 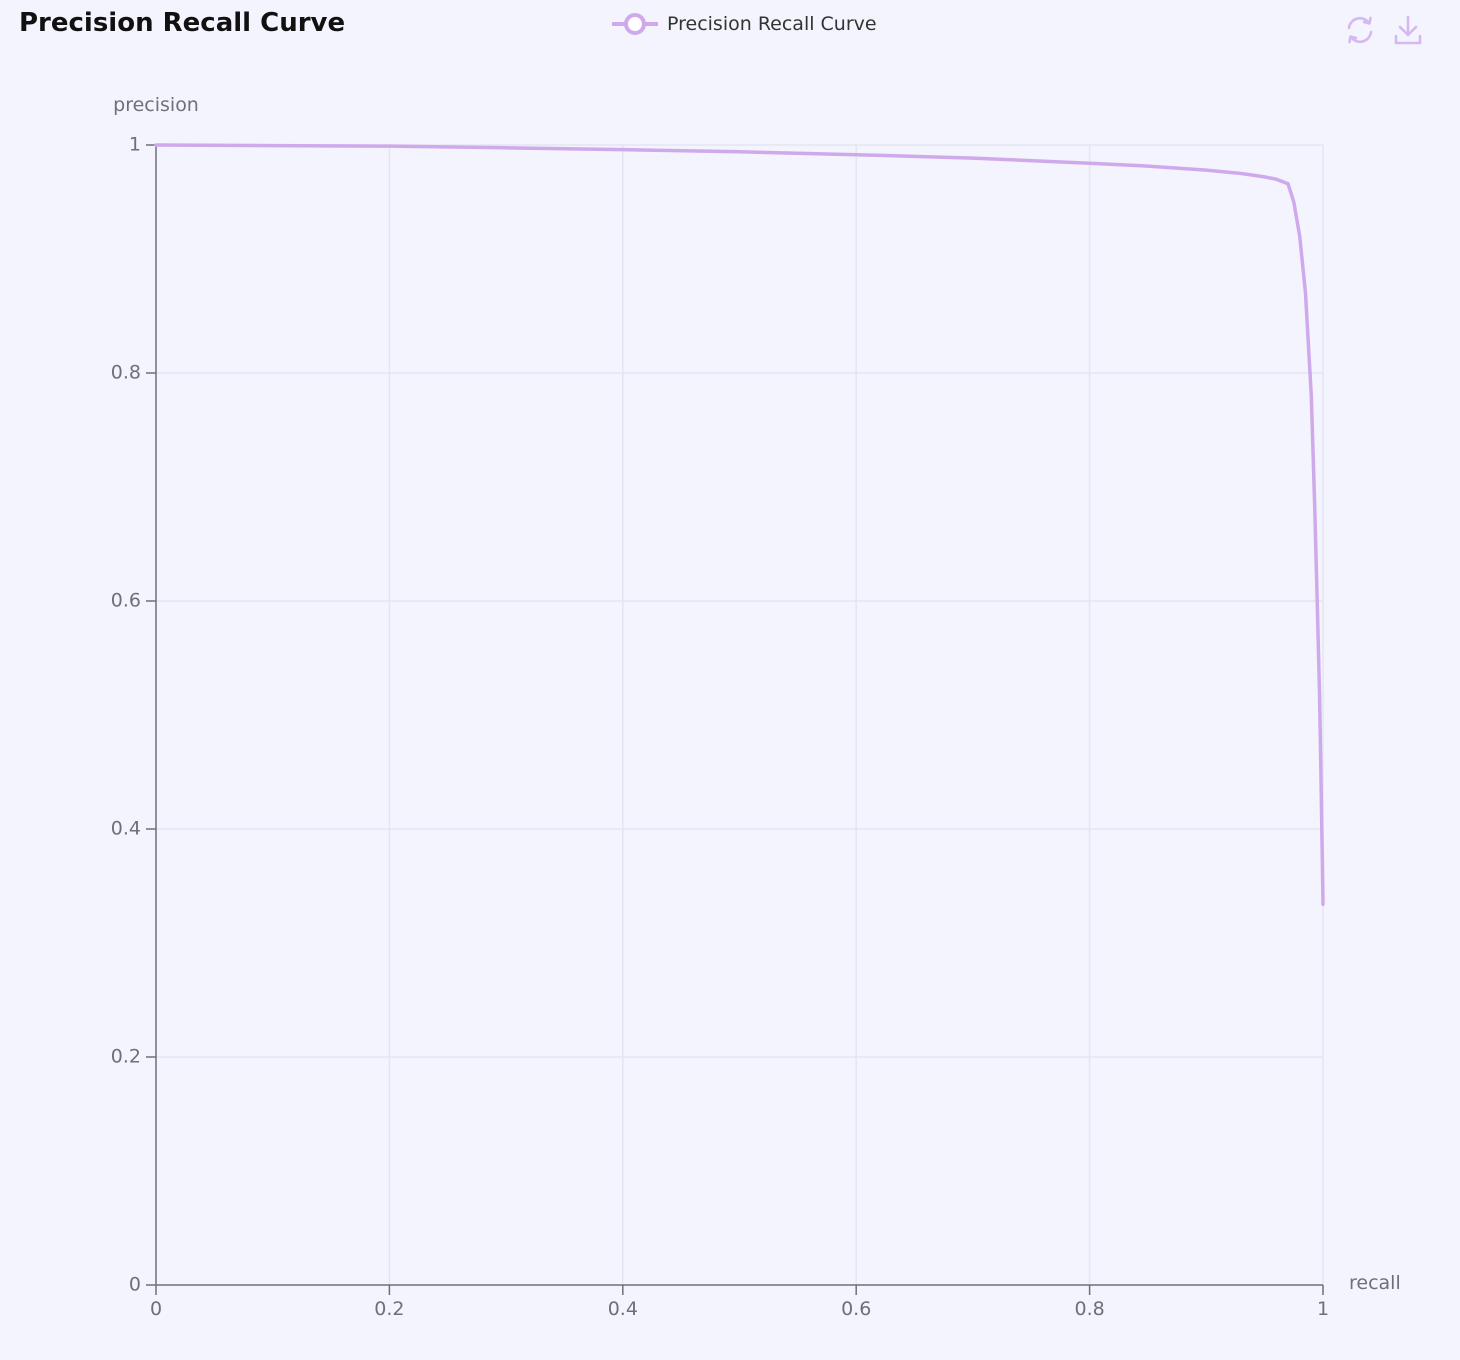 What do you see at coordinates (126, 373) in the screenshot?
I see `y-tick-label: 0.8` at bounding box center [126, 373].